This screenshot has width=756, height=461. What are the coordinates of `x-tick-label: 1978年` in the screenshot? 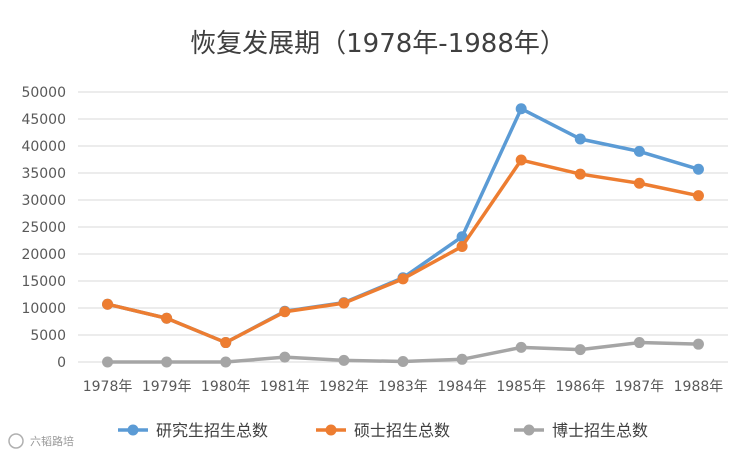 It's located at (108, 387).